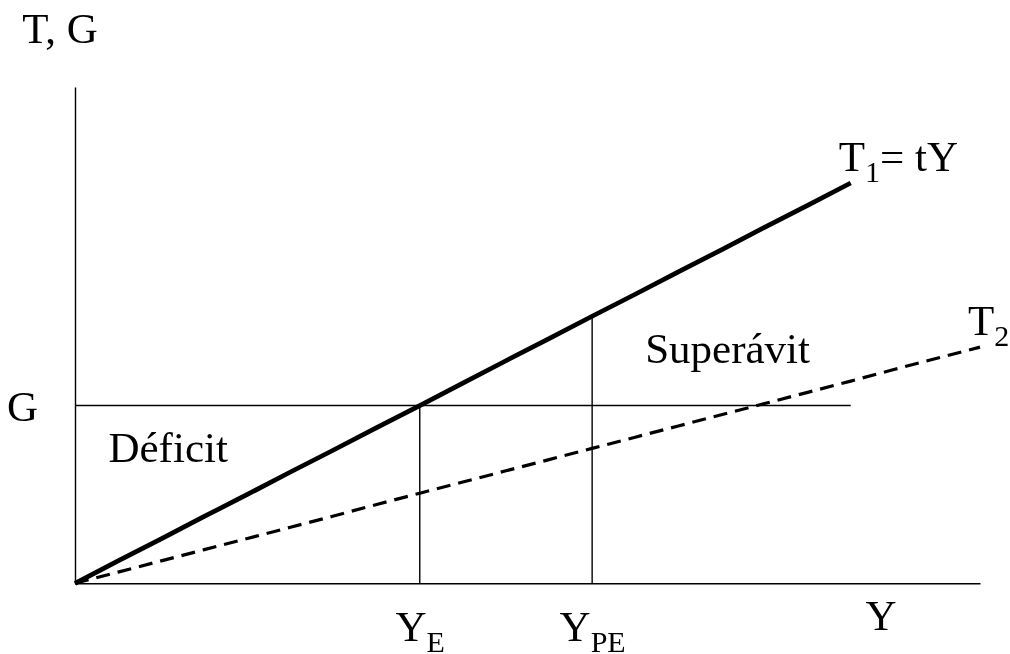  I want to click on x-tick-label: Y$_{PE}$, so click(592, 628).